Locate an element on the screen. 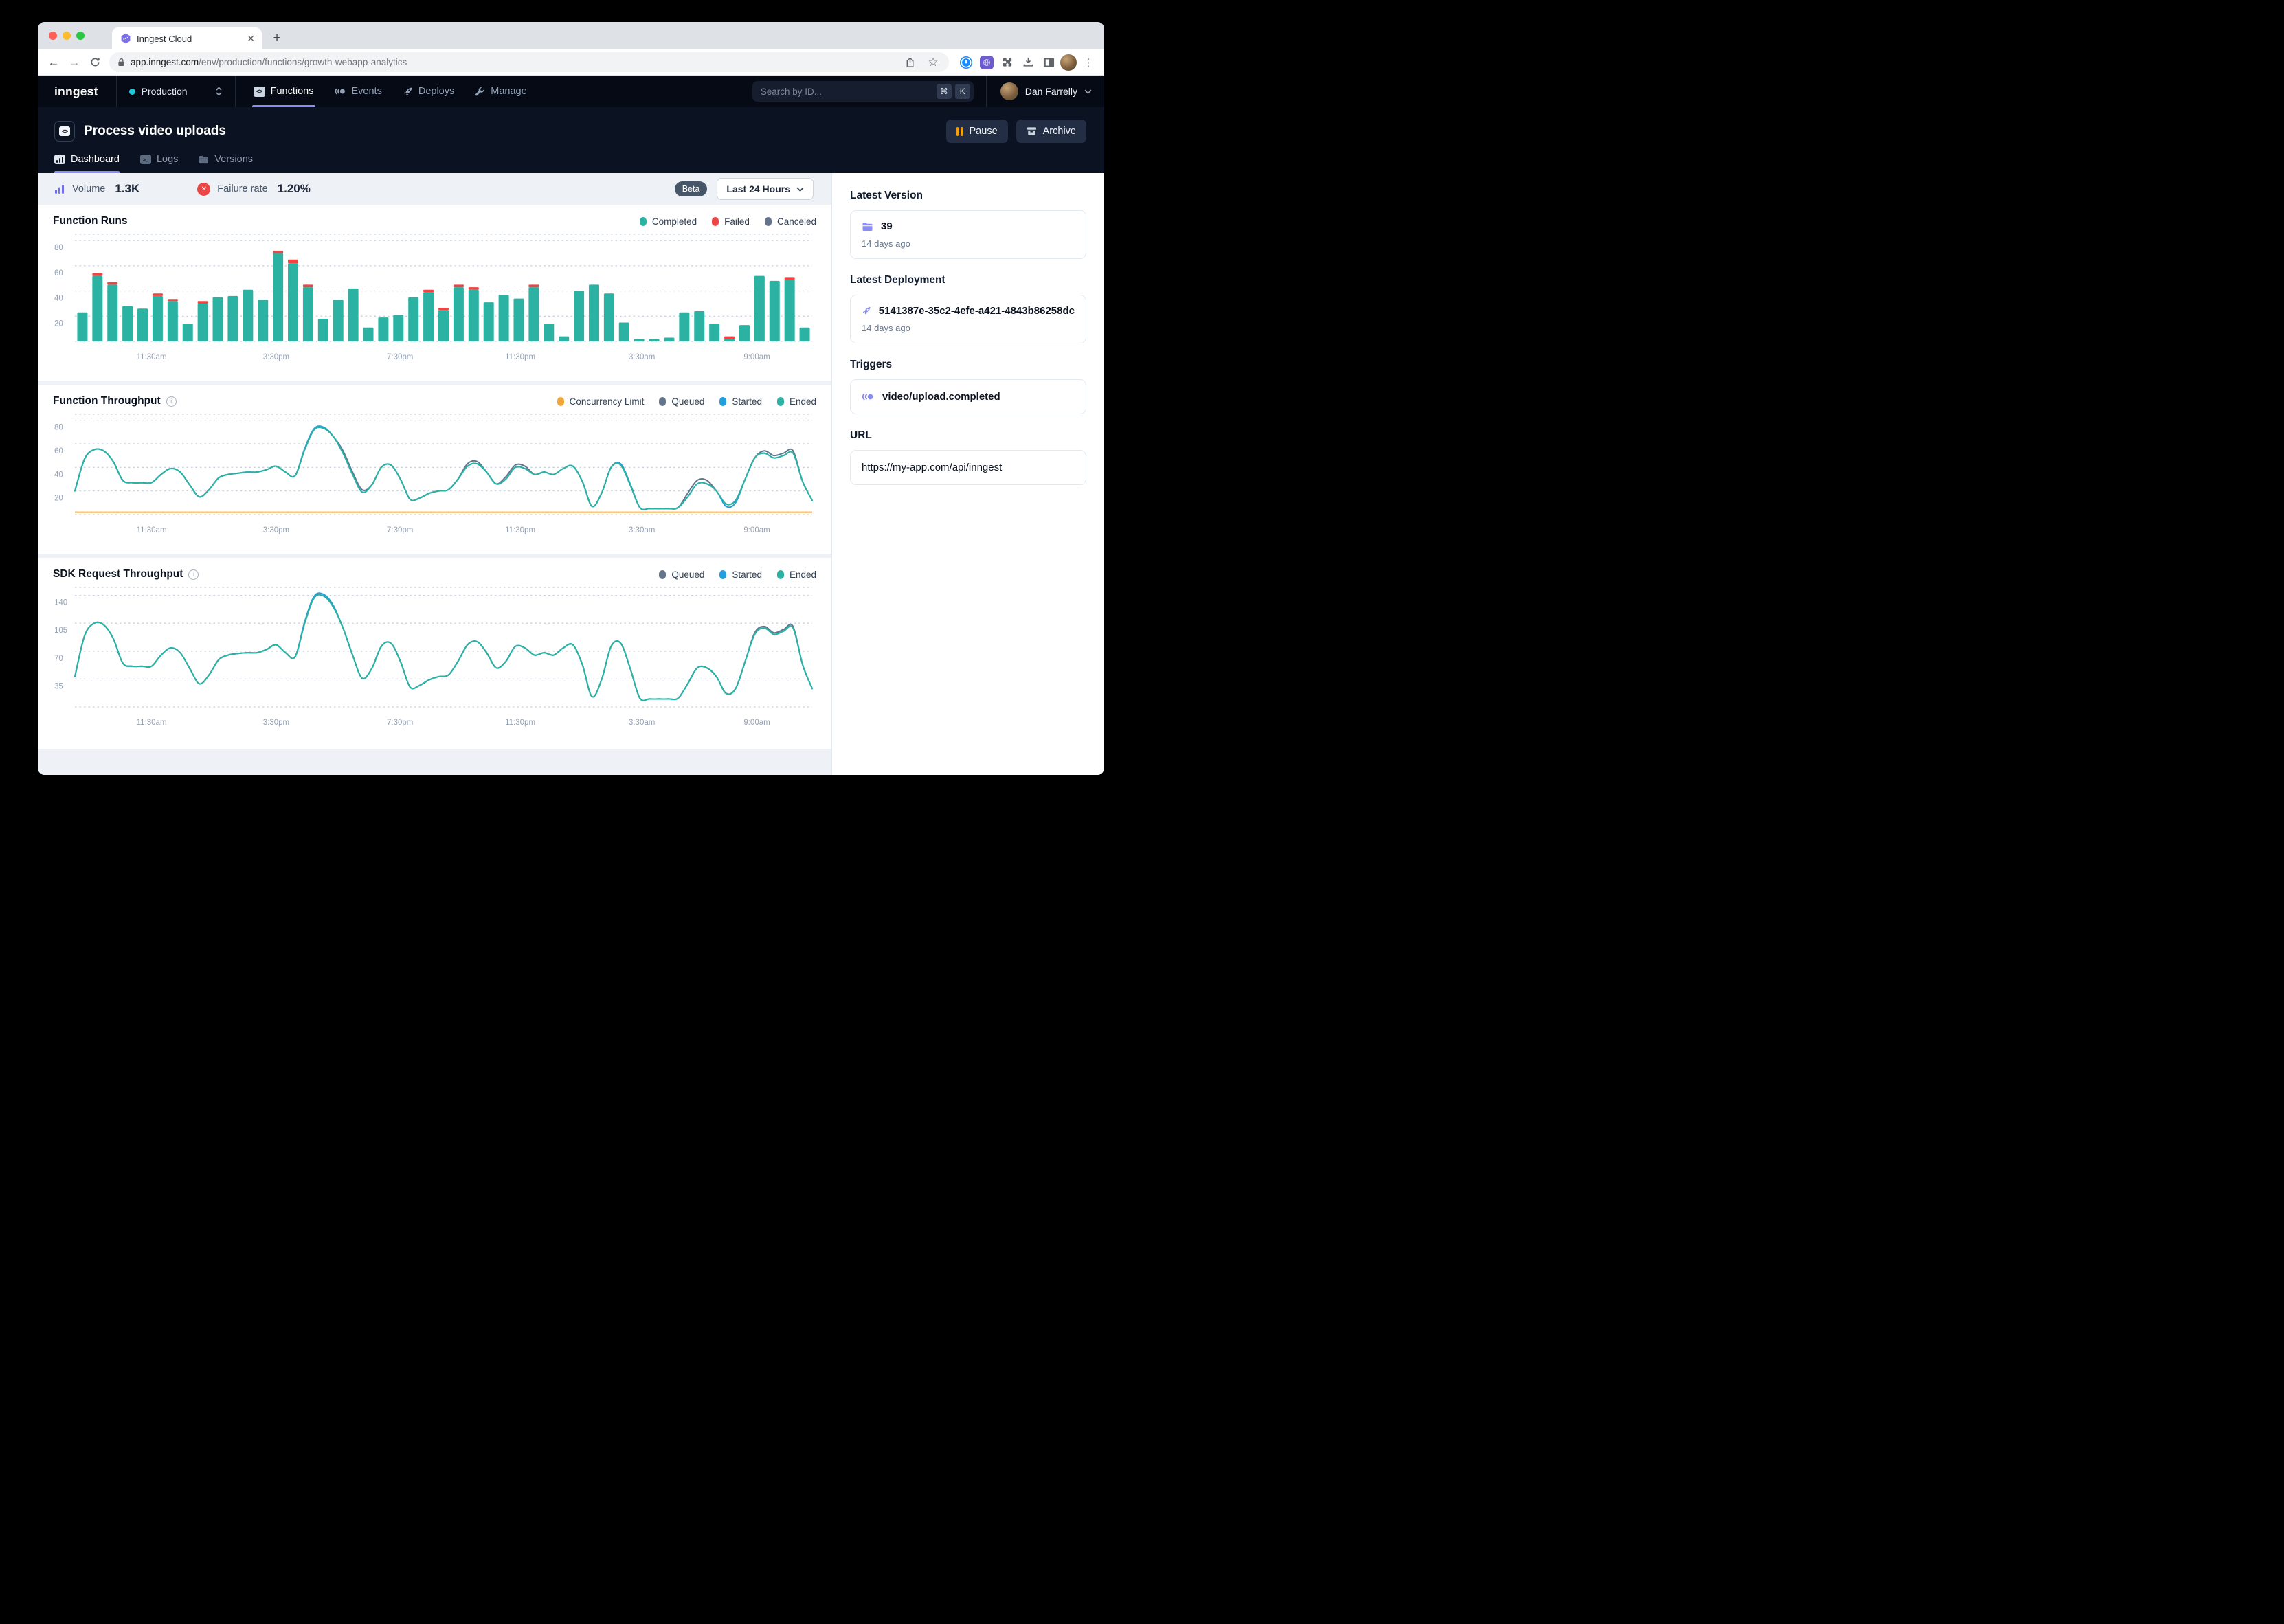 This screenshot has height=1624, width=2284. nav-item-events: Events is located at coordinates (358, 91).